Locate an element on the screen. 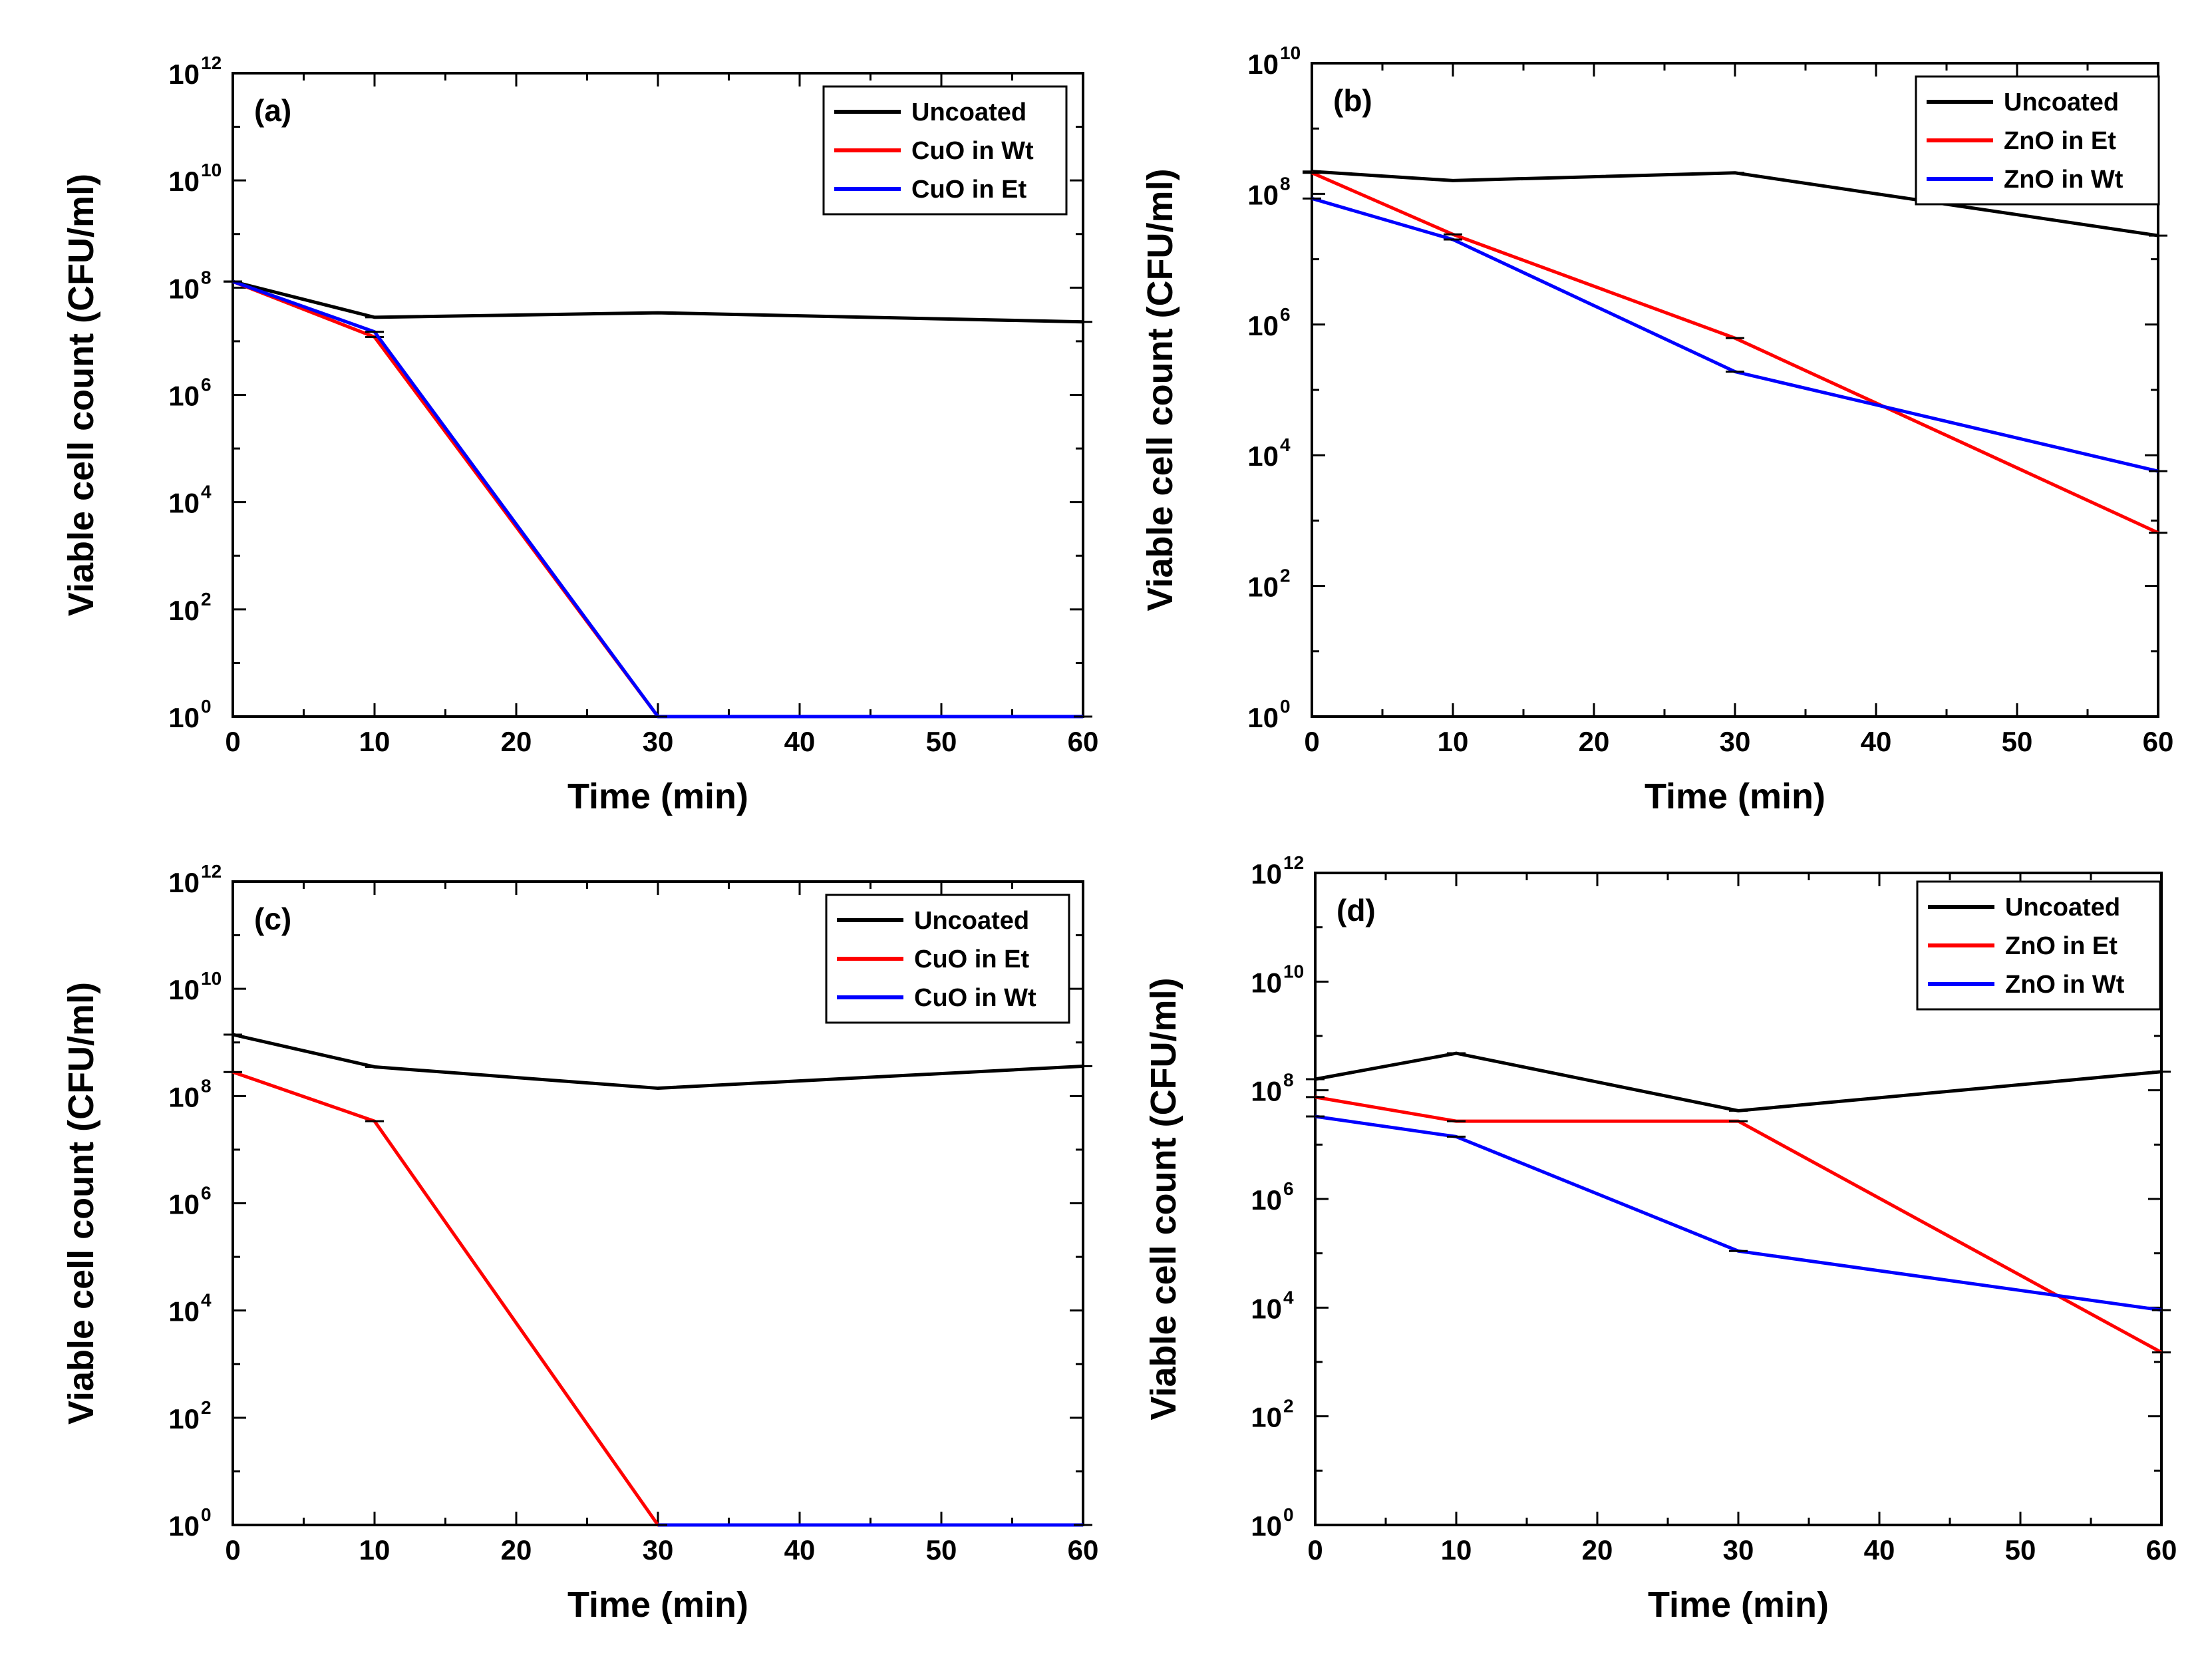 The width and height of the screenshot is (2206, 1680). panel-title: (a) is located at coordinates (272, 110).